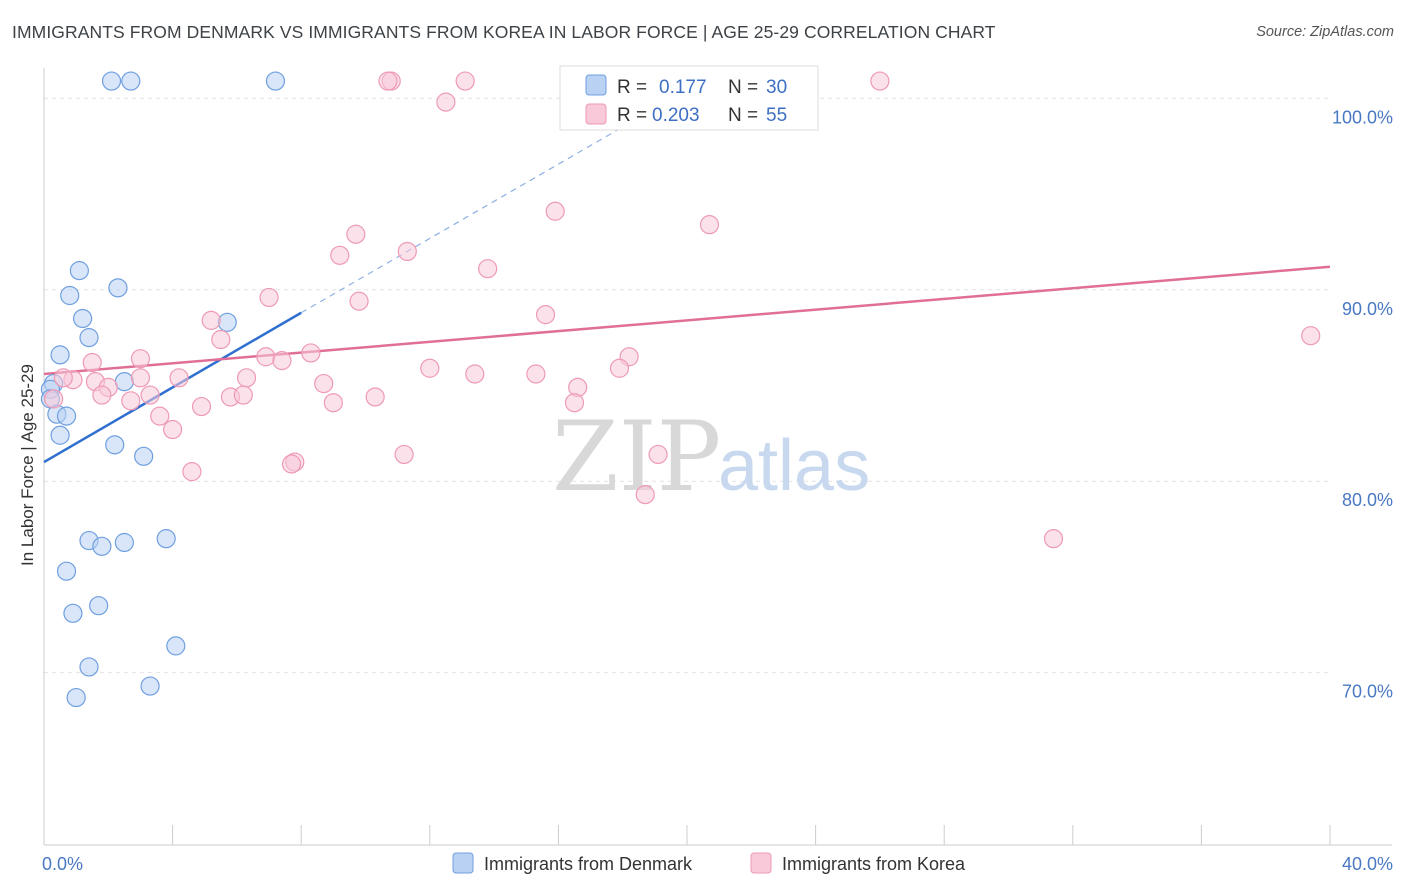  I want to click on legend-r-value-korea: 0.203, so click(676, 115).